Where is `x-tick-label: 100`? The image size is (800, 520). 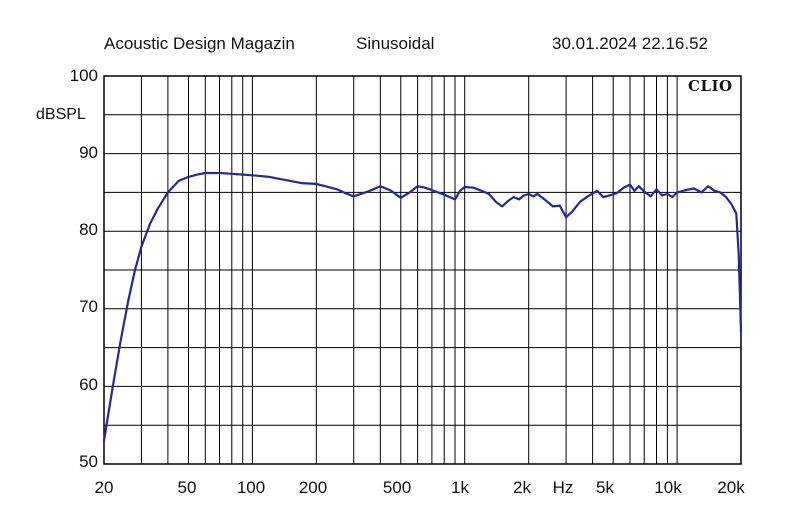 x-tick-label: 100 is located at coordinates (251, 487).